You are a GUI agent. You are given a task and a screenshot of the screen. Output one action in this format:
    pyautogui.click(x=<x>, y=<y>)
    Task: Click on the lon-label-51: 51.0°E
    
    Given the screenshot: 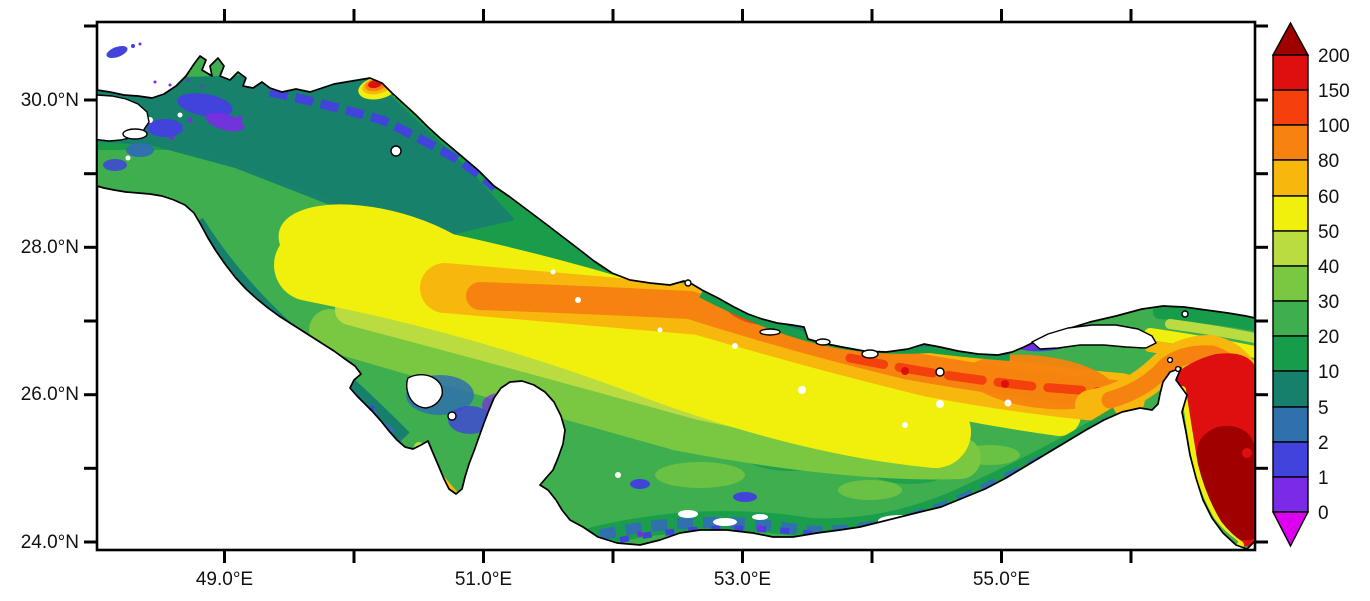 What is the action you would take?
    pyautogui.click(x=483, y=579)
    